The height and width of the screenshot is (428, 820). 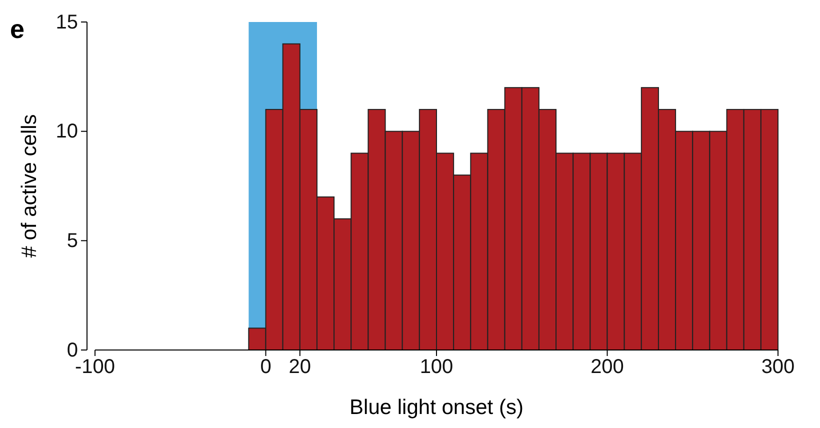 I want to click on y-axis-title: # of active cells, so click(x=29, y=186).